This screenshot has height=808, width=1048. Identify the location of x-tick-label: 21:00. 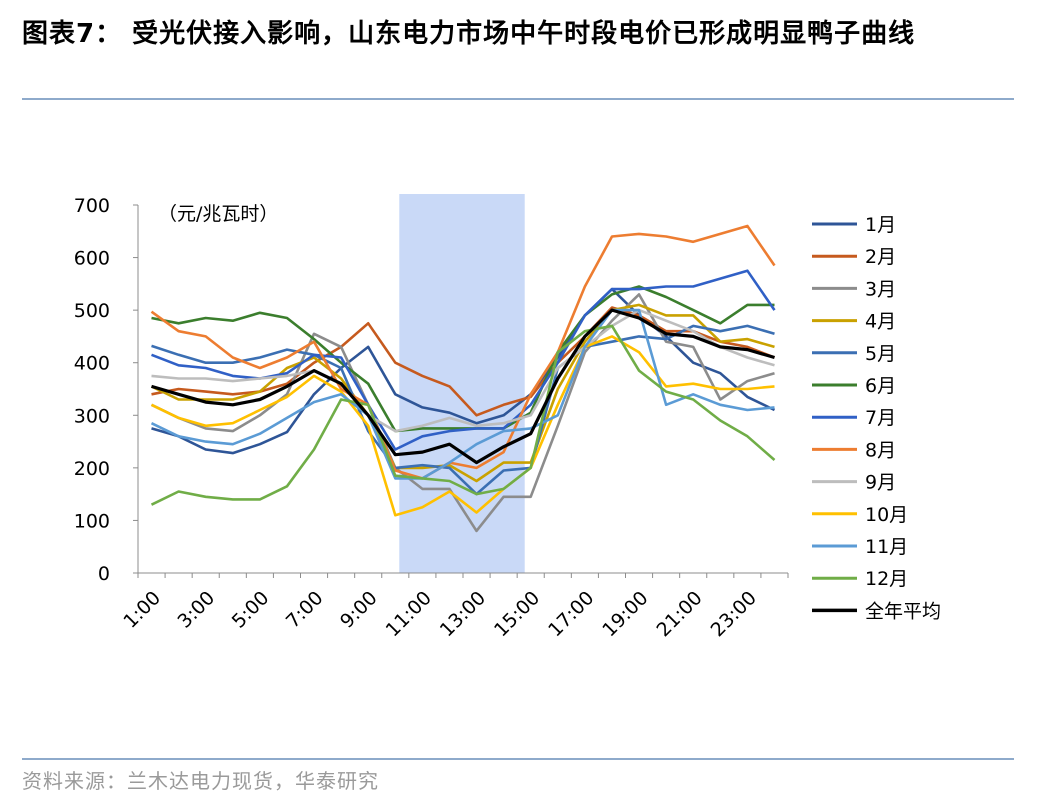
(679, 614).